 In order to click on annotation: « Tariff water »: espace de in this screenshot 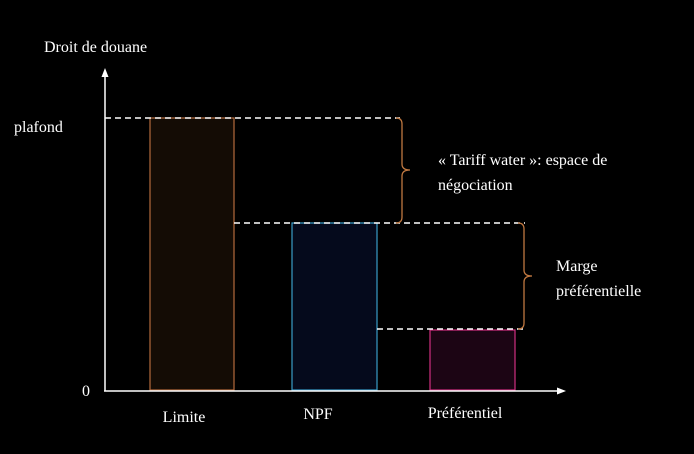, I will do `click(522, 160)`.